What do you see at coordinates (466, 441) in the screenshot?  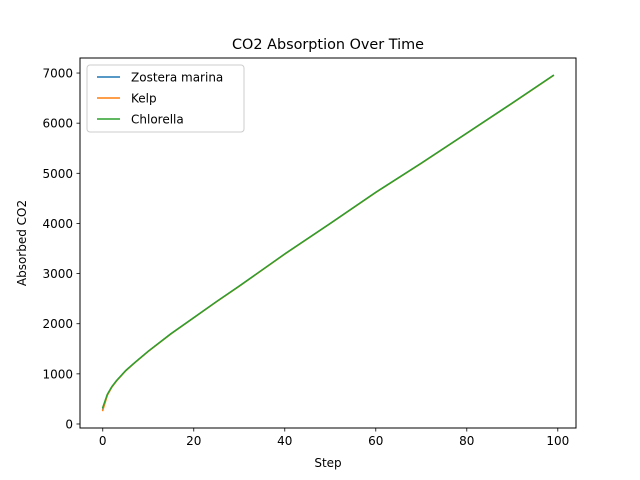 I see `x-tick-label: 80` at bounding box center [466, 441].